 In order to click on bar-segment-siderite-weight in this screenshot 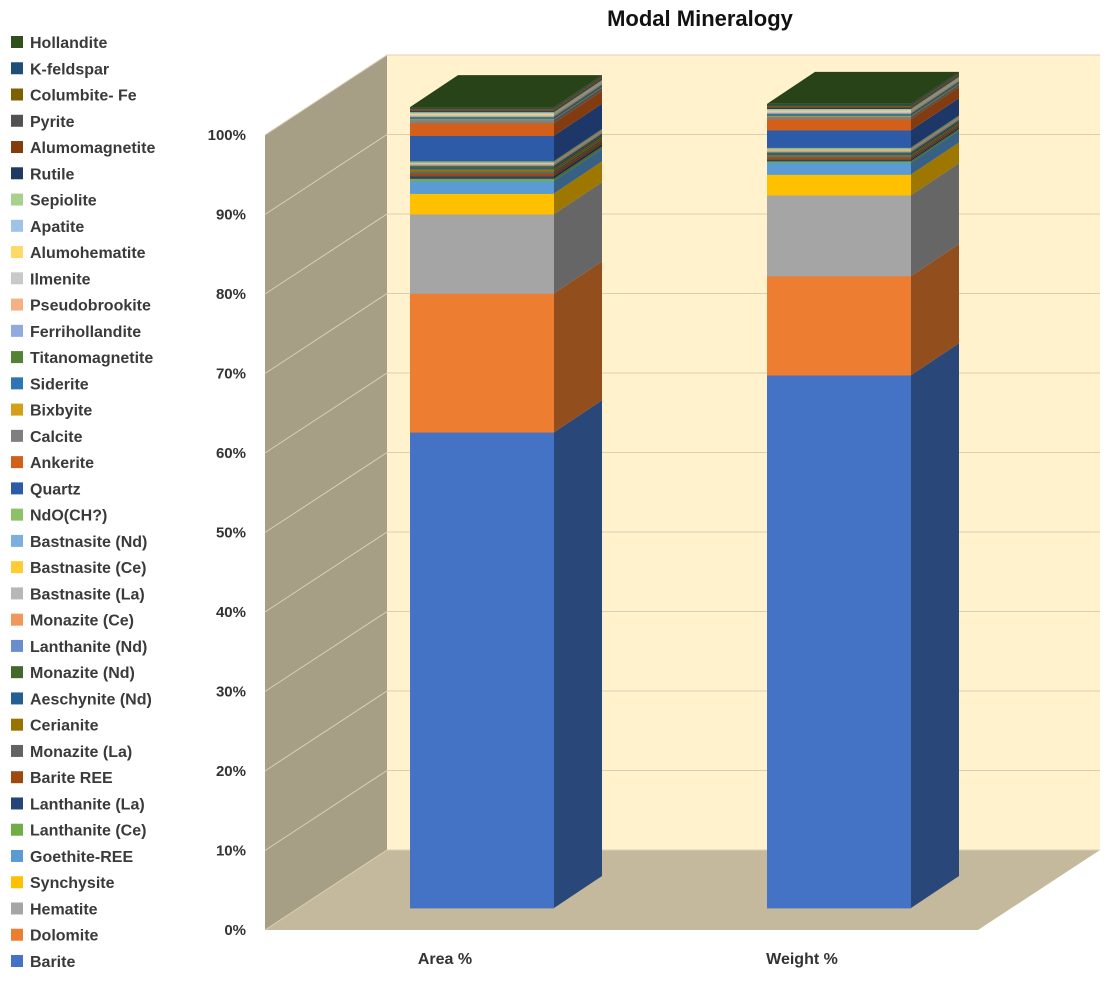, I will do `click(863, 99)`.